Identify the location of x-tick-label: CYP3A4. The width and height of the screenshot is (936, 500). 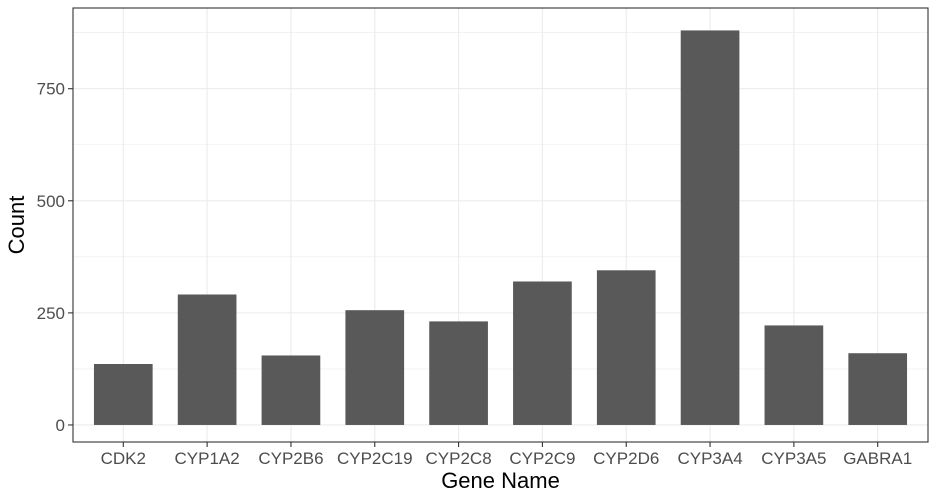
(709, 458).